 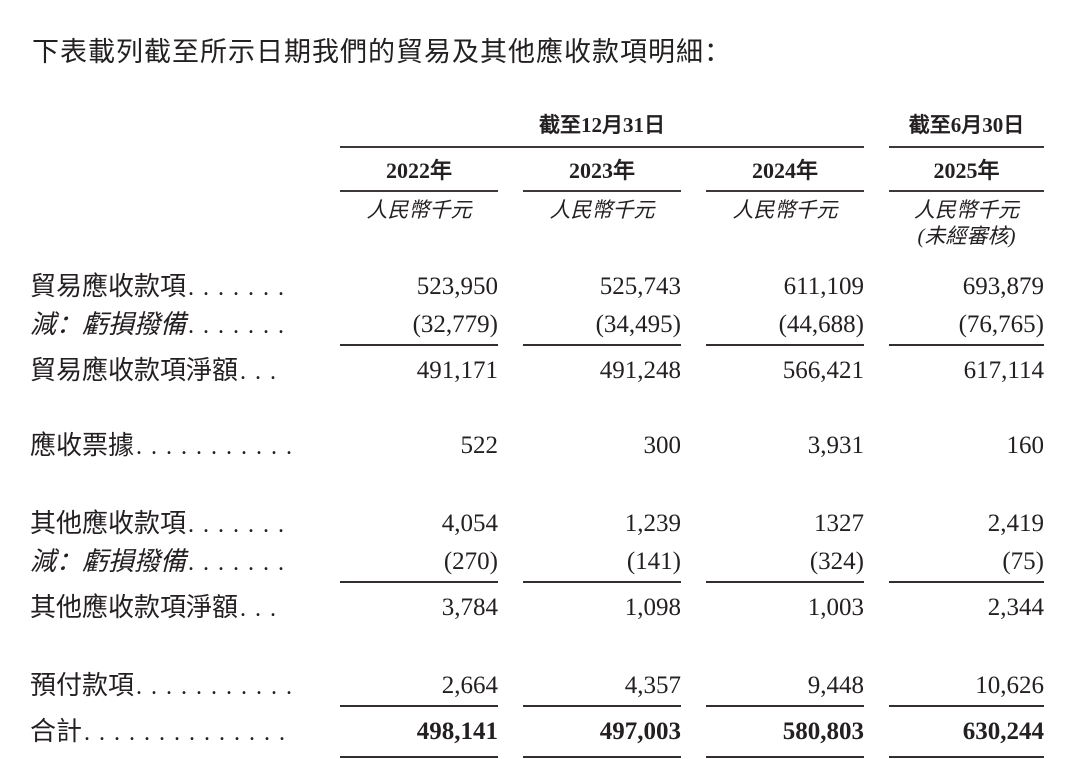 I want to click on value-cell-2022: 3,784, so click(x=469, y=607).